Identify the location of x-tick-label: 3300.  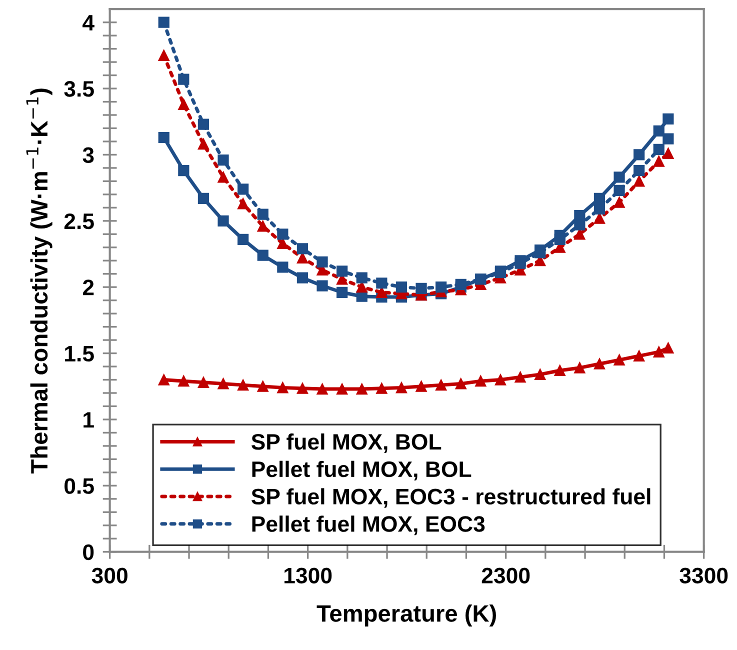
(704, 576).